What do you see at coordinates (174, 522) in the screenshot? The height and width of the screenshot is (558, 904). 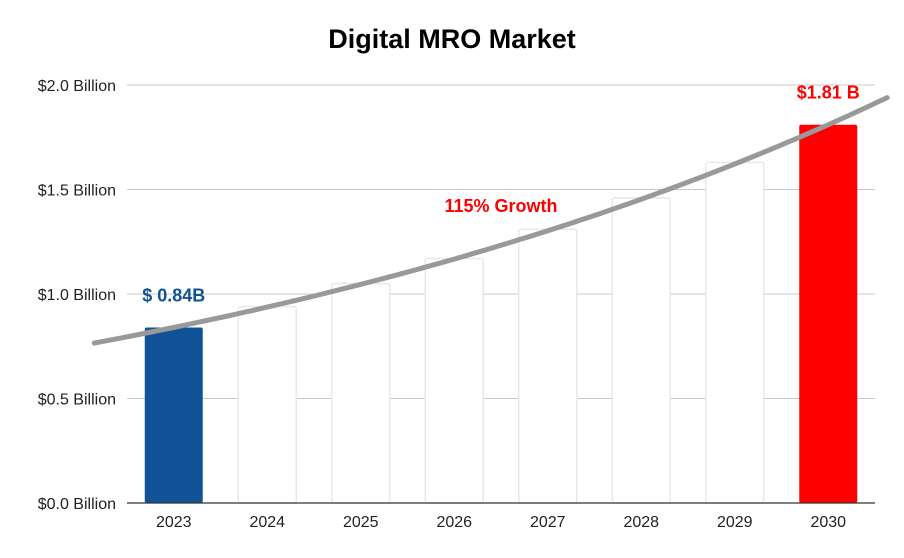 I see `x-tick-label: 2023` at bounding box center [174, 522].